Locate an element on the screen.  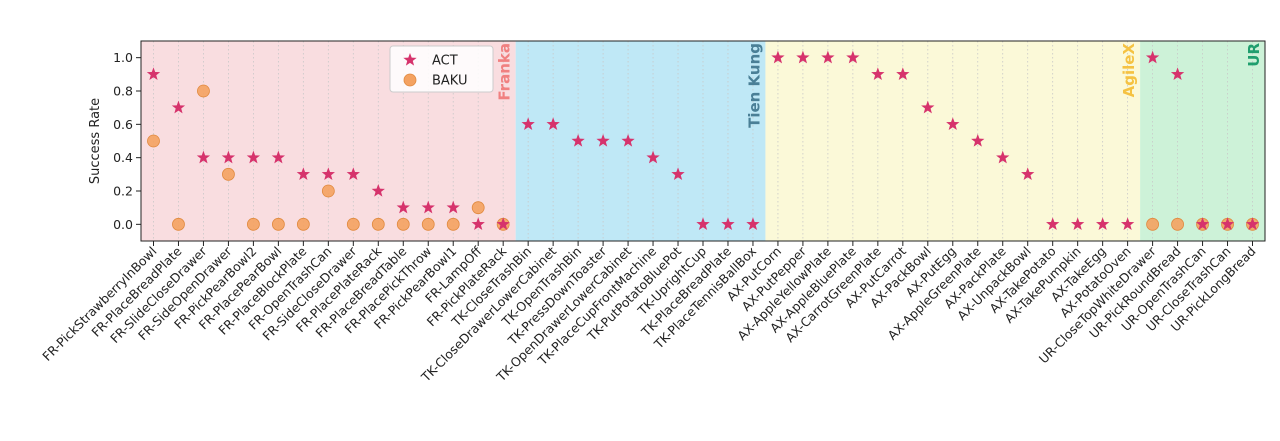
y-axis: 0.0 0.2 0.4 0.6 0.8 1.0 is located at coordinates (127, 141).